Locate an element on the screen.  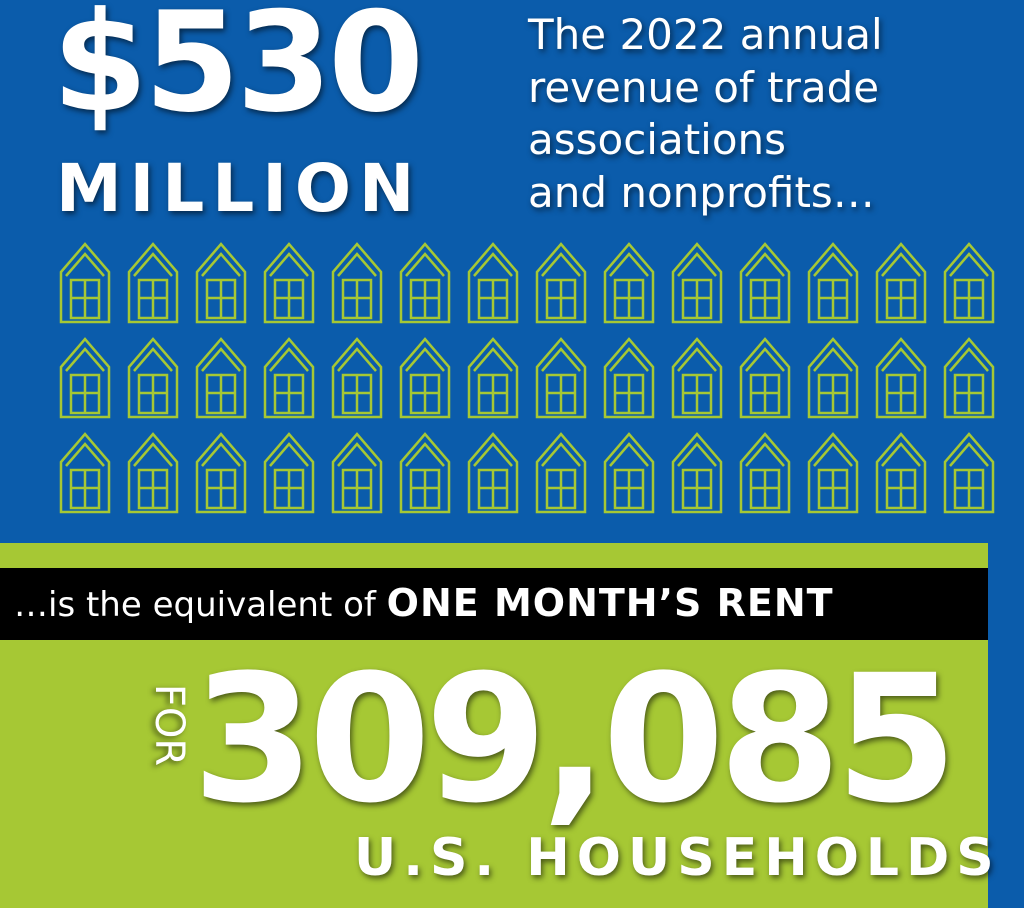
black-band is located at coordinates (494, 604).